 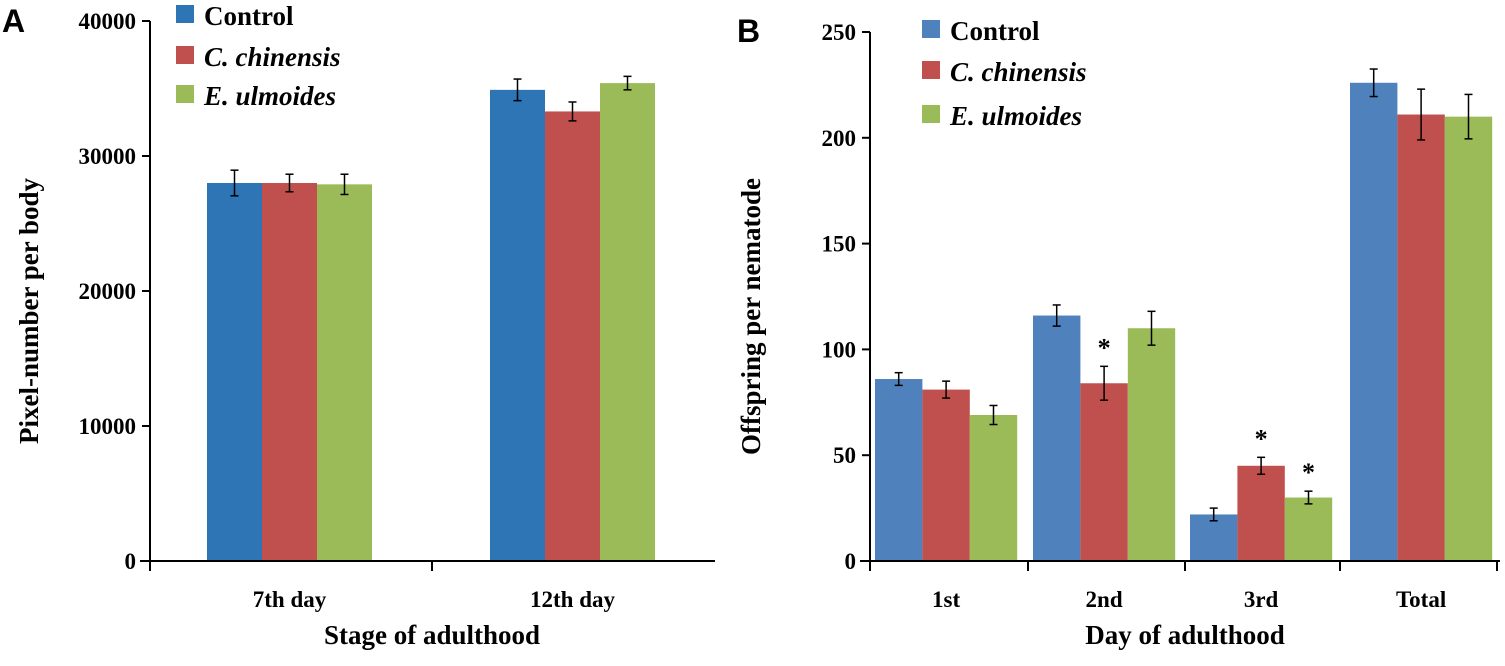 What do you see at coordinates (289, 372) in the screenshot?
I see `bar-c-chinensis-7th-day` at bounding box center [289, 372].